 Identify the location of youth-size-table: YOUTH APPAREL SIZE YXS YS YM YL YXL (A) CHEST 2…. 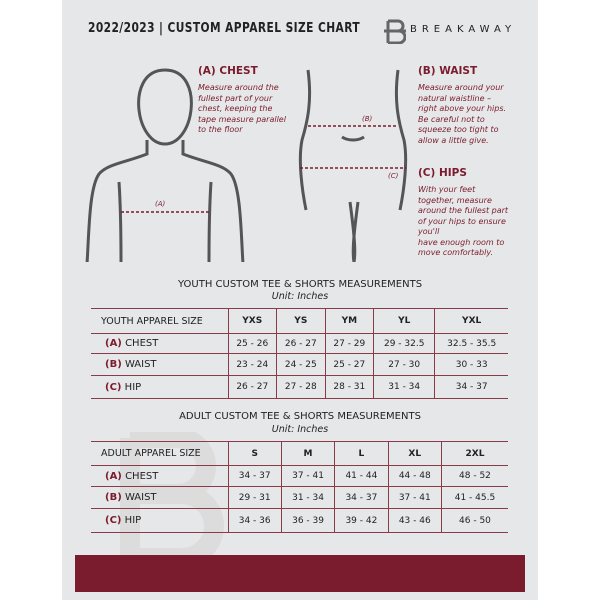
(299, 353).